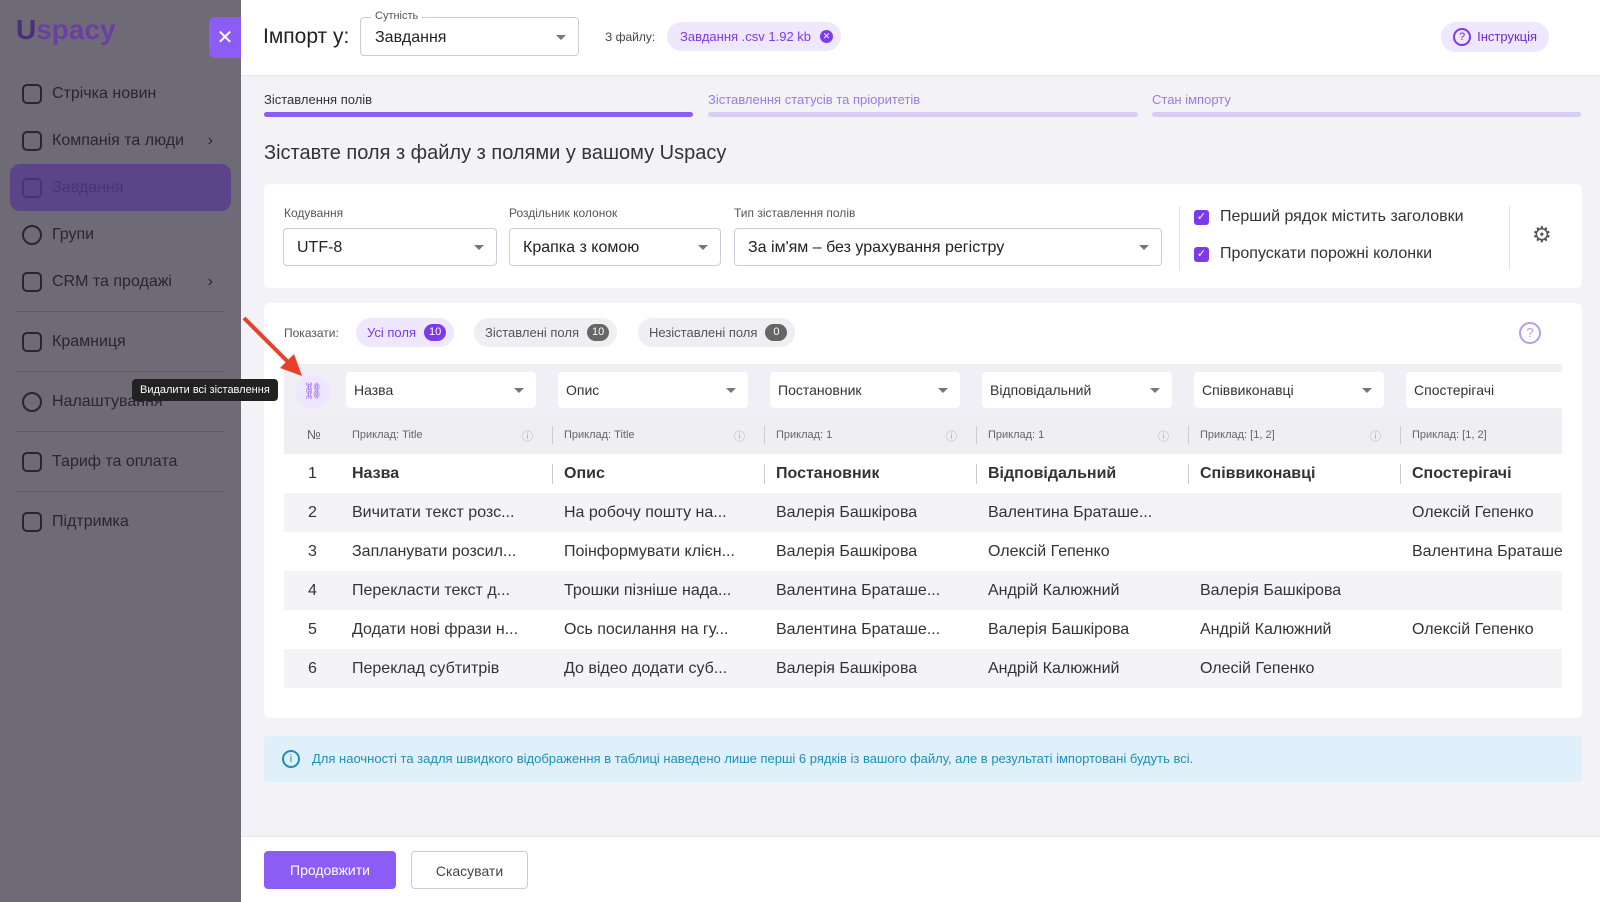  What do you see at coordinates (330, 870) in the screenshot?
I see `continue-button: Продовжити` at bounding box center [330, 870].